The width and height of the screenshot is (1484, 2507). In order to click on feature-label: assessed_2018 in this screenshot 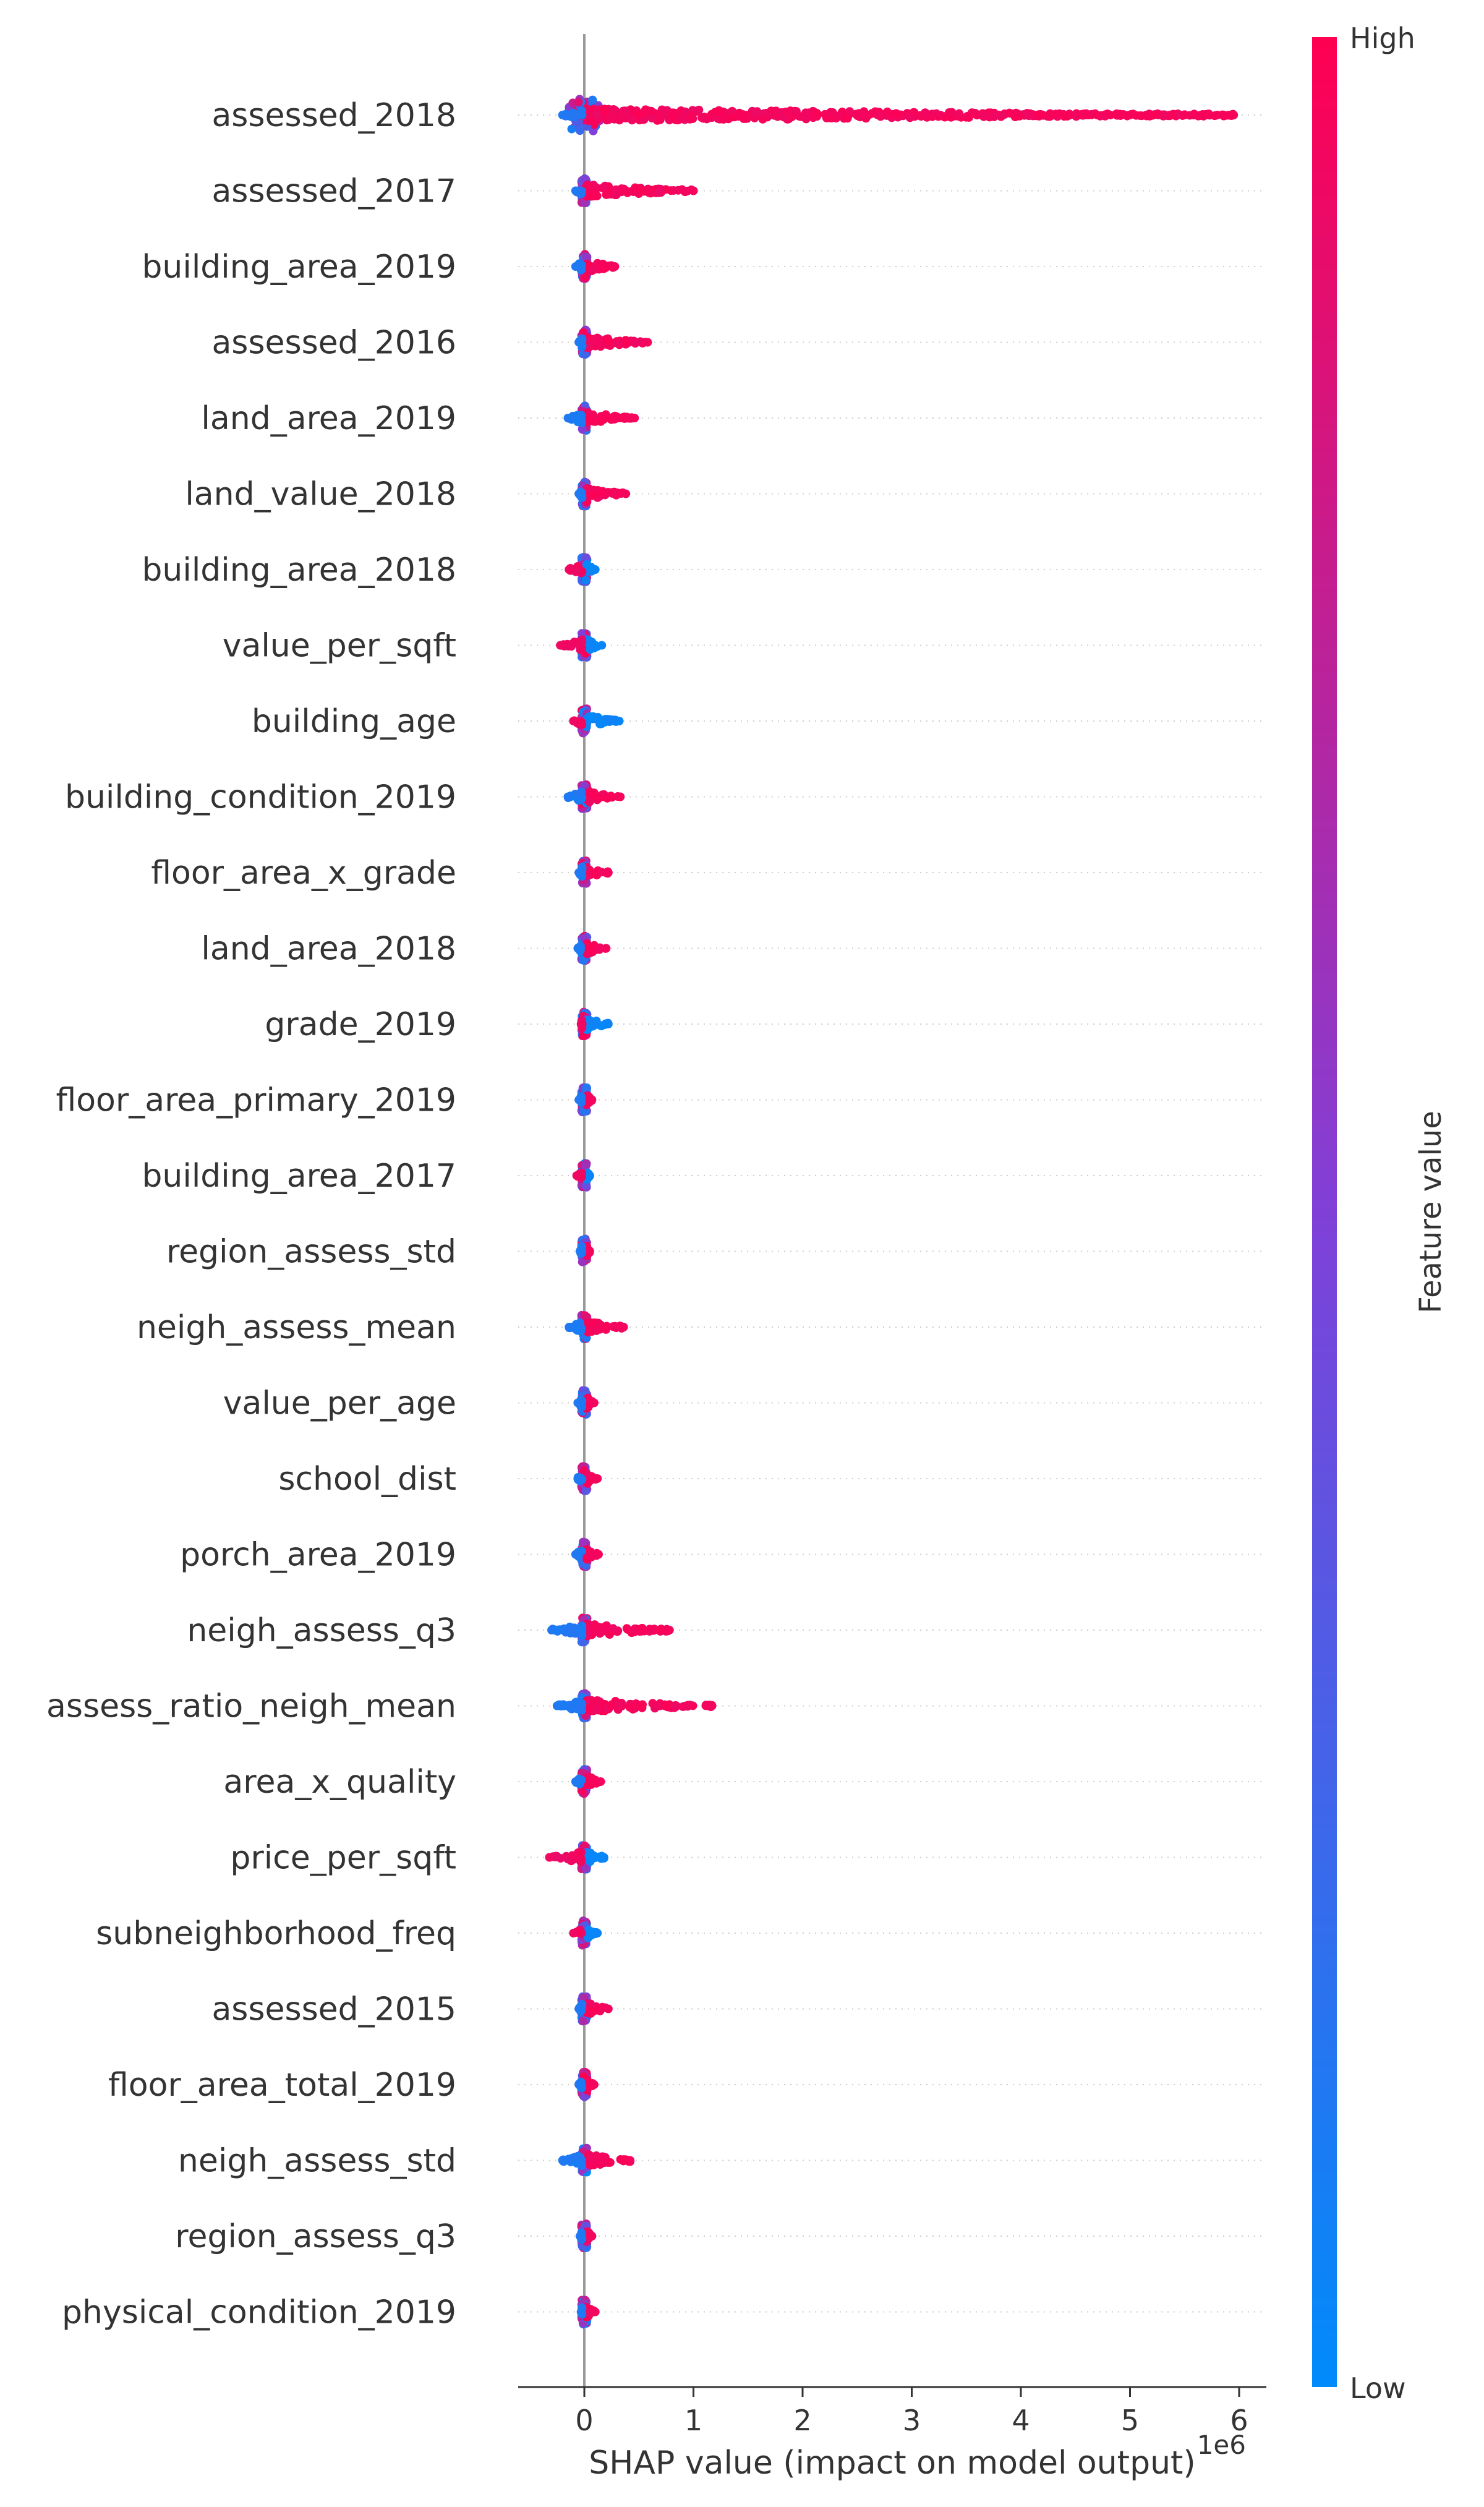, I will do `click(333, 116)`.